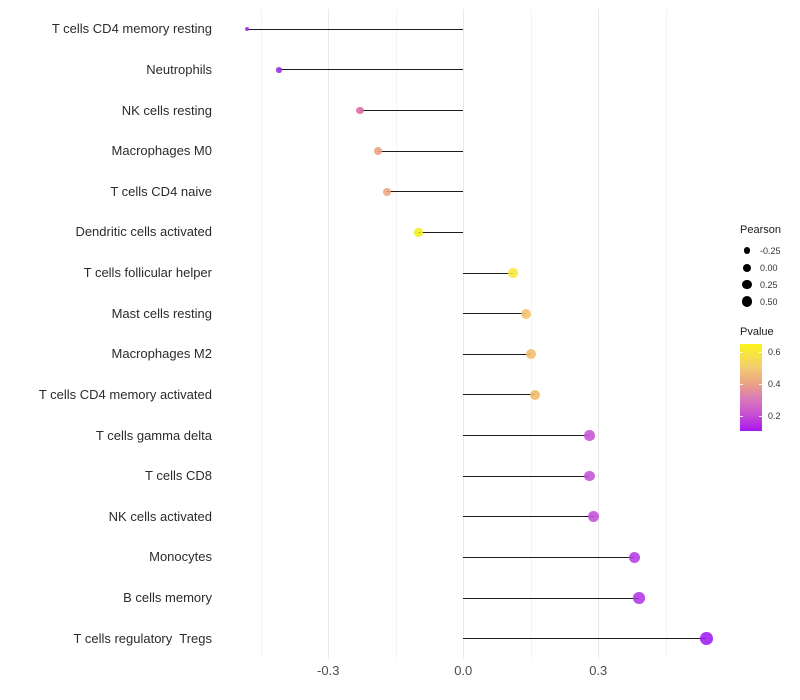  What do you see at coordinates (131, 29) in the screenshot?
I see `category-label: T cells CD4 memory resting` at bounding box center [131, 29].